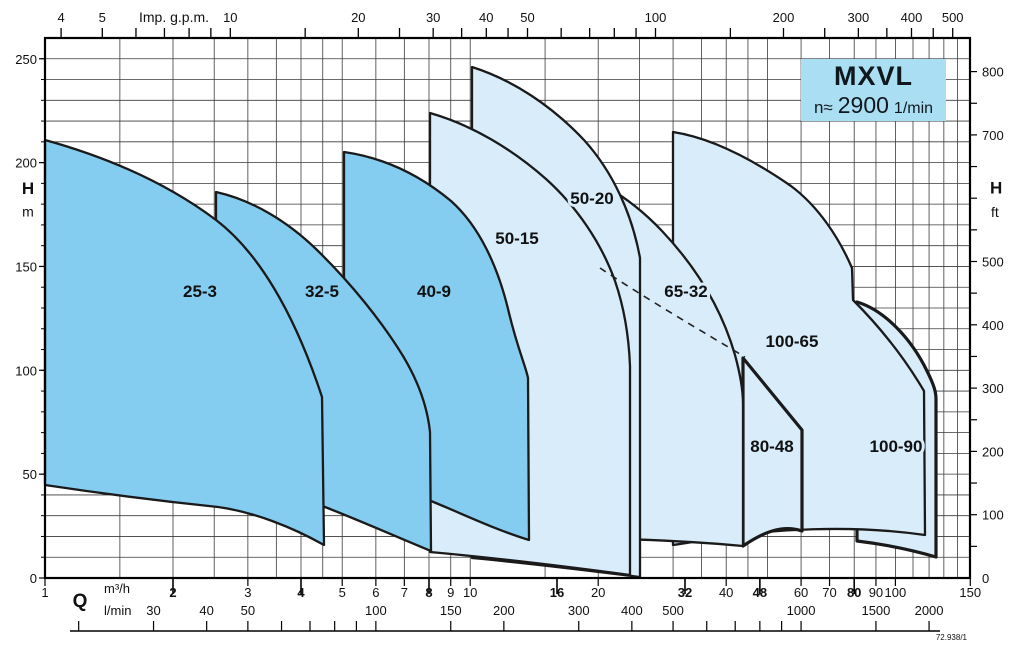 The width and height of the screenshot is (1028, 653). Describe the element at coordinates (342, 592) in the screenshot. I see `bottom-m3h-label: 5` at that location.